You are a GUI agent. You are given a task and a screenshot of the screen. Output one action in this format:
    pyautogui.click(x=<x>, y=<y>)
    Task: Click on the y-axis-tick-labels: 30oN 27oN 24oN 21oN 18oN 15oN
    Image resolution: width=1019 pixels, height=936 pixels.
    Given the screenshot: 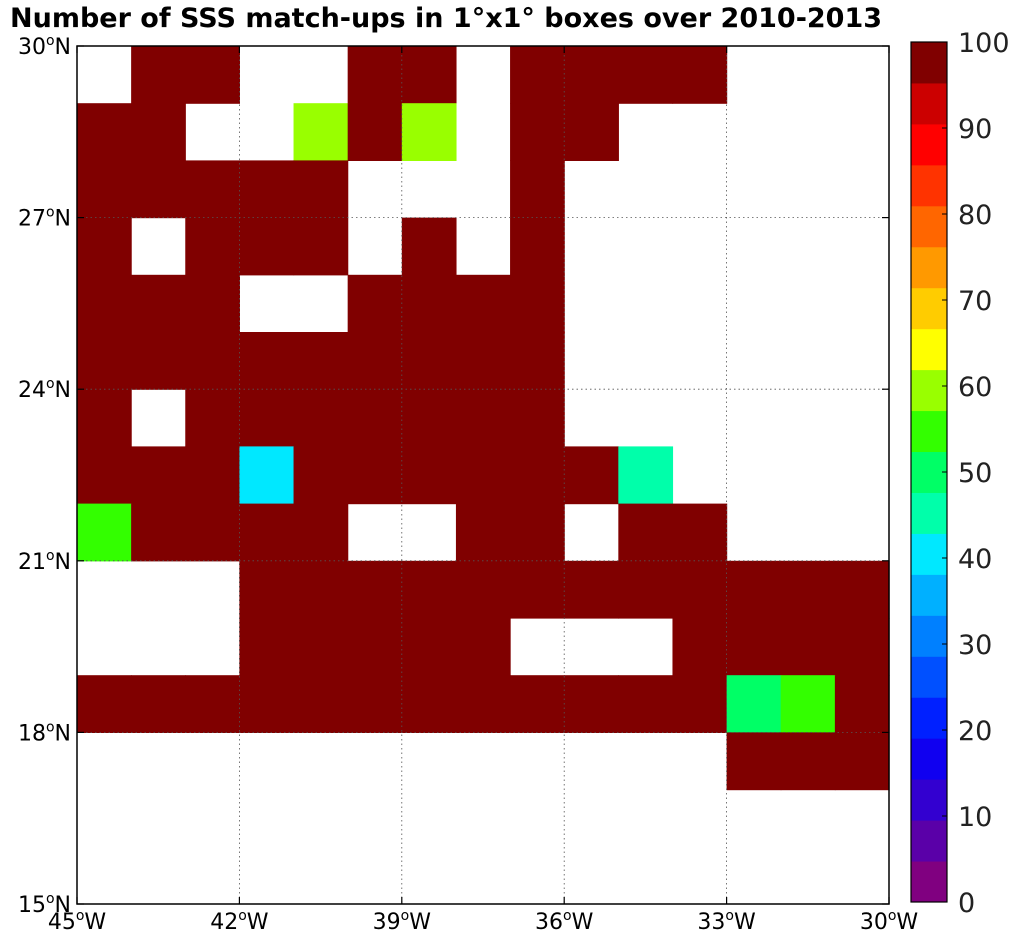 What is the action you would take?
    pyautogui.click(x=44, y=475)
    